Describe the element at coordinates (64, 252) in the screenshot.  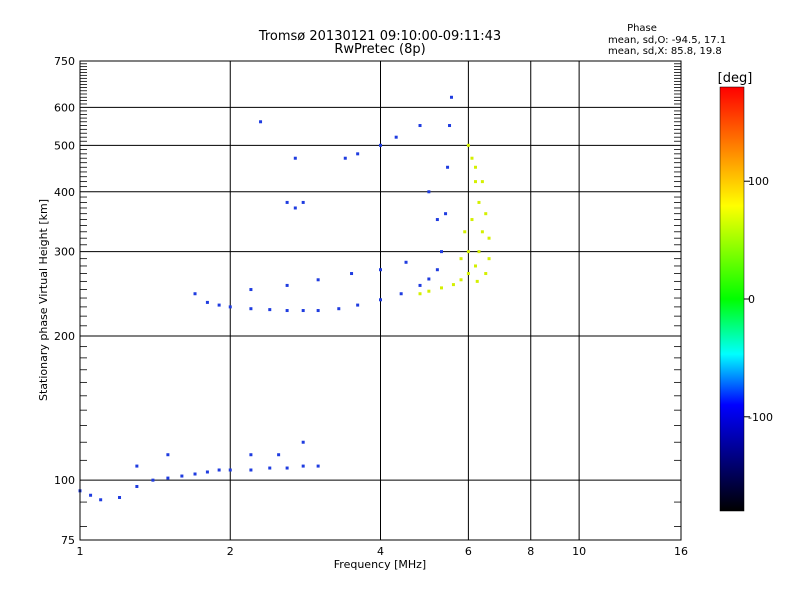
I see `y-tick-label: 300` at that location.